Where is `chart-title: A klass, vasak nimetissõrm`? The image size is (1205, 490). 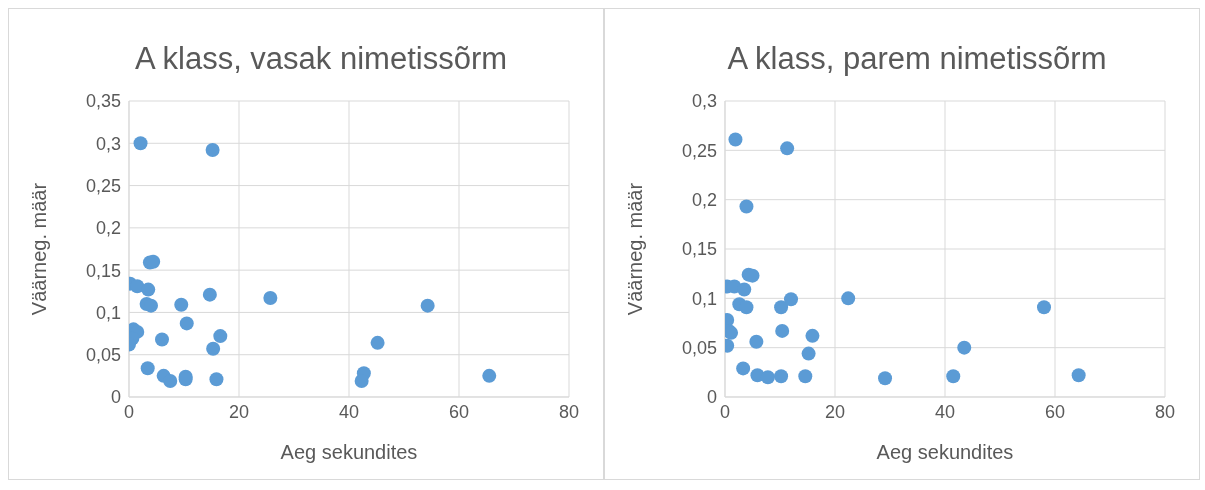
chart-title: A klass, vasak nimetissõrm is located at coordinates (321, 59).